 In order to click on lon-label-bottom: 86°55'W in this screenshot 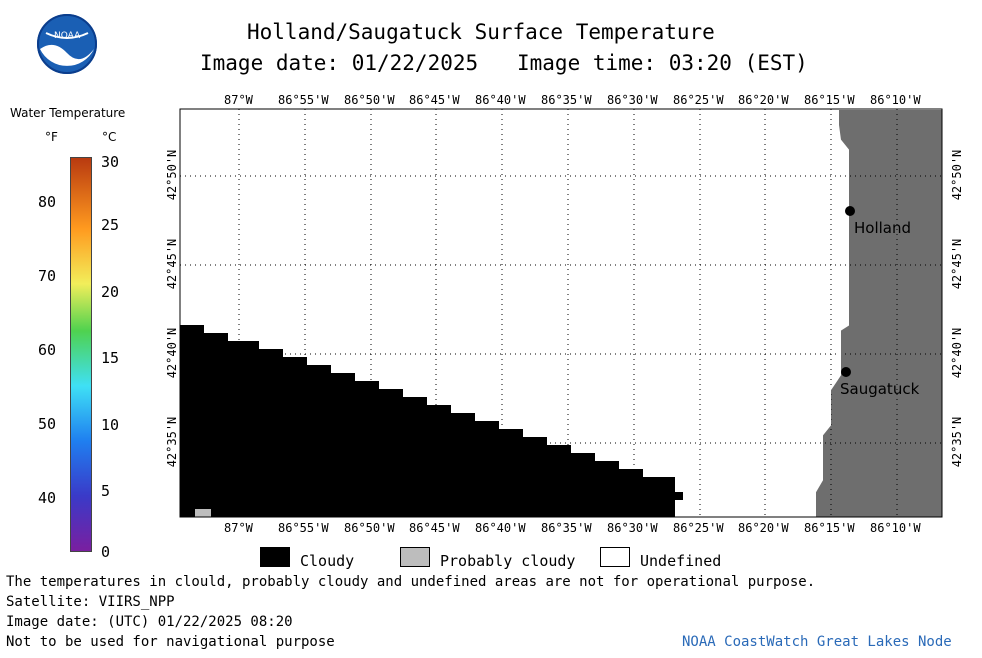, I will do `click(303, 528)`.